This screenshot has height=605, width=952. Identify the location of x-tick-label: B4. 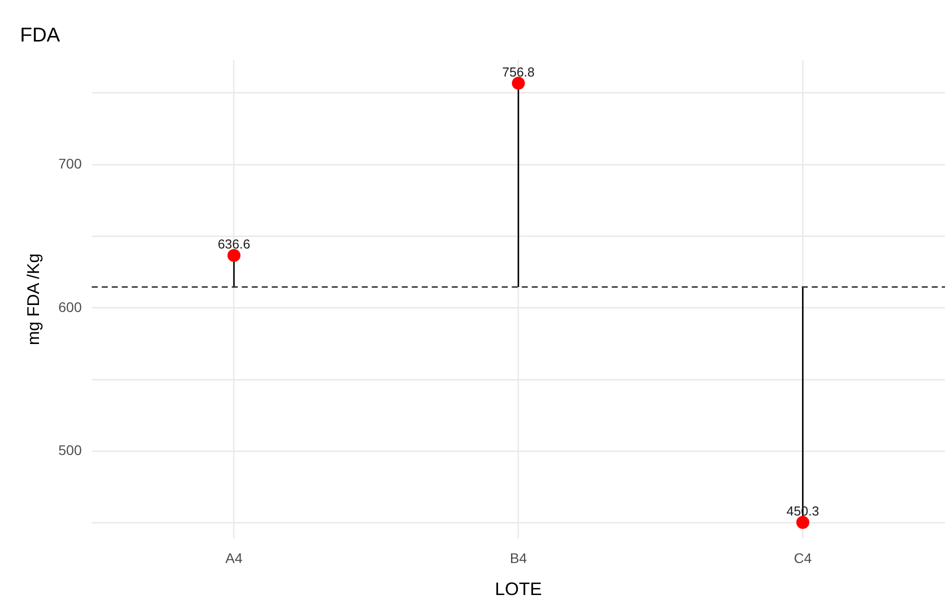
(519, 558).